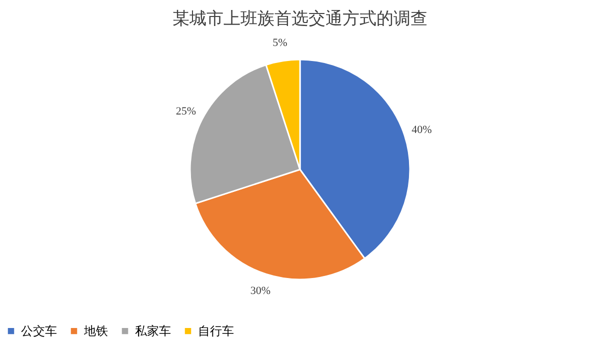 The width and height of the screenshot is (600, 350). I want to click on legend-label: 地铁, so click(95, 331).